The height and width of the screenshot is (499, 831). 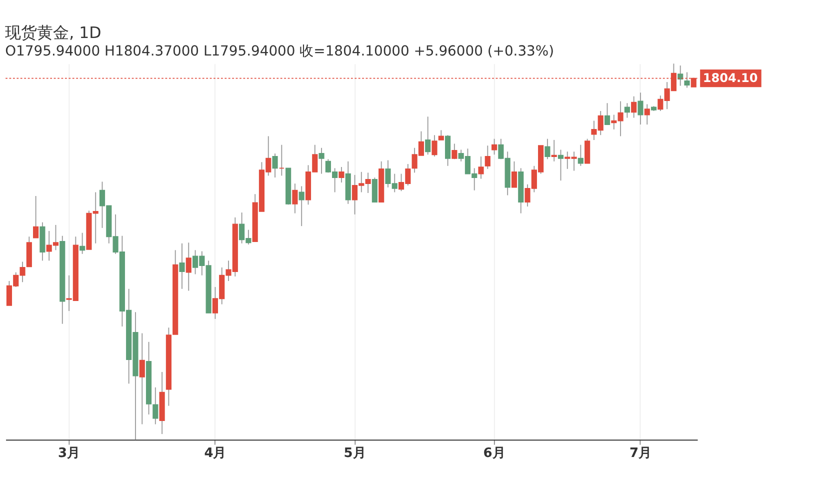 I want to click on chart-subtitle: O1795.94000 H1804.37000 L1795.94000 收=1804.10000 +5.96000 (+0.33%), so click(x=279, y=52).